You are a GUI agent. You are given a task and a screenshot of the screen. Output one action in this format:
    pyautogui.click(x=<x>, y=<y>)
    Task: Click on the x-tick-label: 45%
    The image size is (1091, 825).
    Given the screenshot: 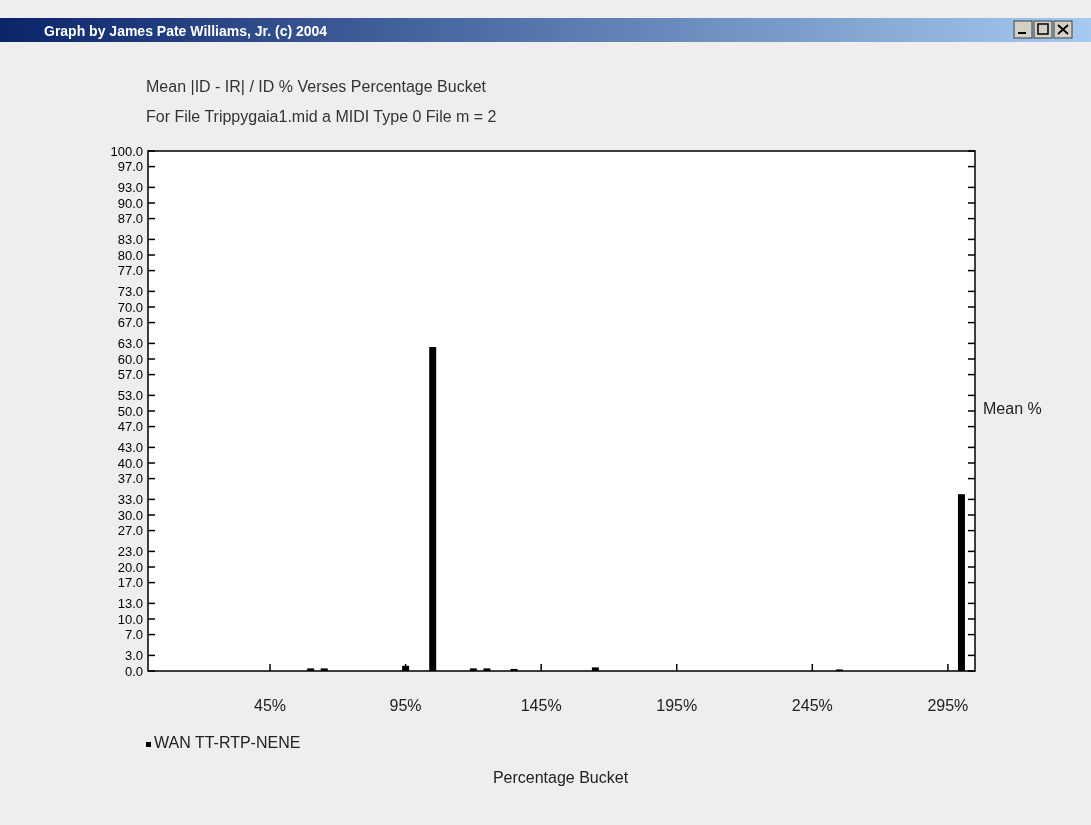 What is the action you would take?
    pyautogui.click(x=270, y=705)
    